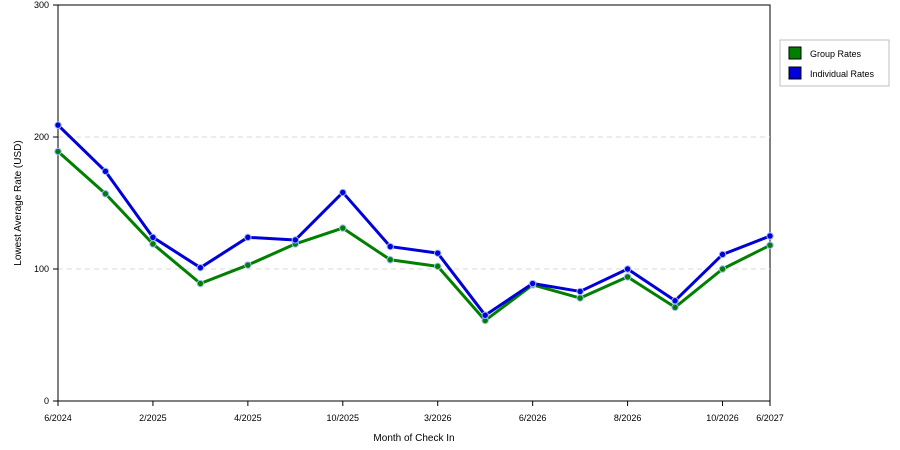 Image resolution: width=900 pixels, height=450 pixels. I want to click on y-axis: 0 100 200 300, so click(46, 203).